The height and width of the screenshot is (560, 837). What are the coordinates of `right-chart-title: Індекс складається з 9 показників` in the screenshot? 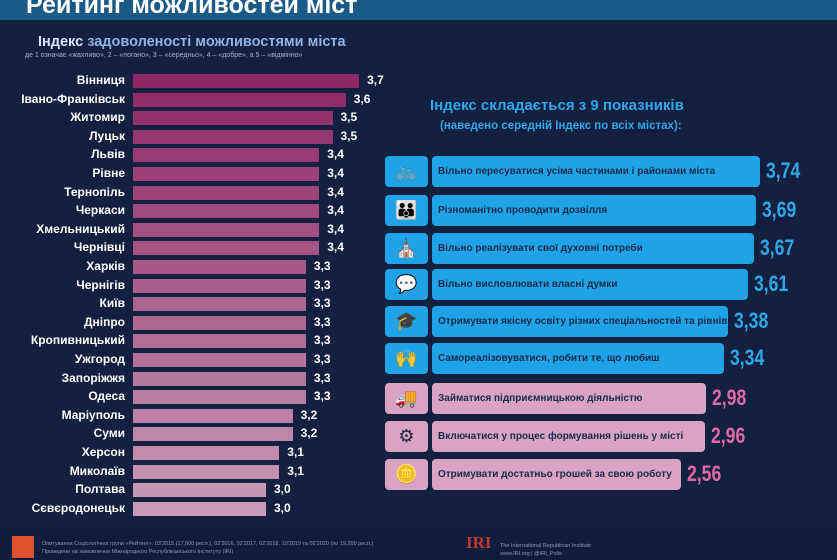 It's located at (557, 105).